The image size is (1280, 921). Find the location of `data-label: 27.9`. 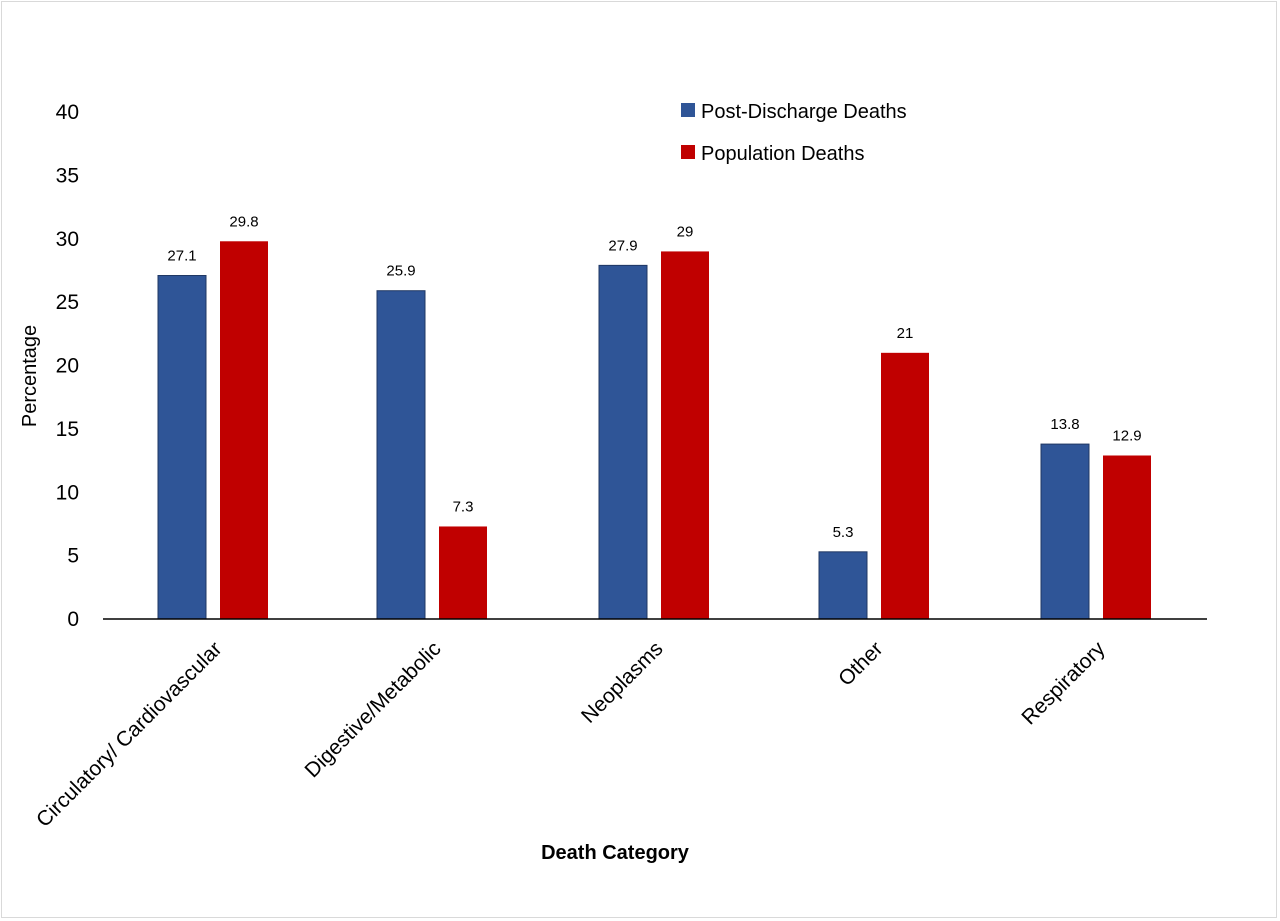

data-label: 27.9 is located at coordinates (622, 245).